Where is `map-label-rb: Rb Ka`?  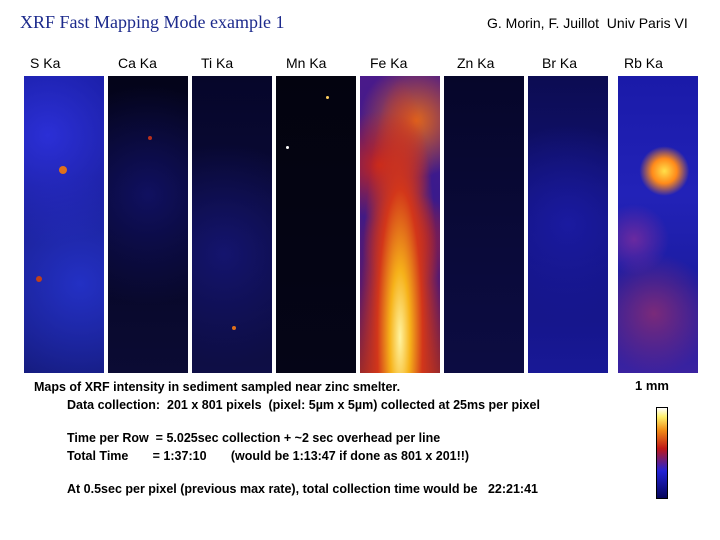 map-label-rb: Rb Ka is located at coordinates (643, 63).